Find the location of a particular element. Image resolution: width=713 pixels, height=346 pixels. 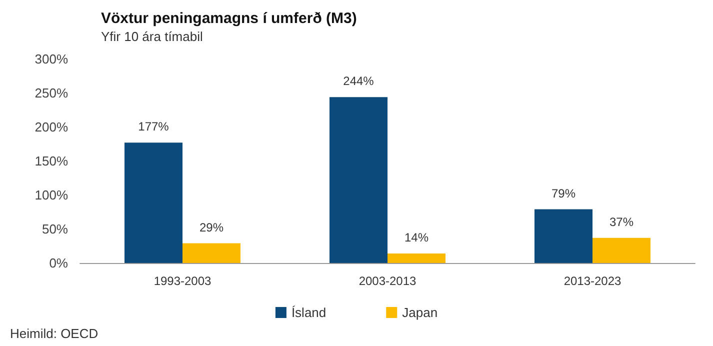

y-tick-label: 150% is located at coordinates (51, 161).